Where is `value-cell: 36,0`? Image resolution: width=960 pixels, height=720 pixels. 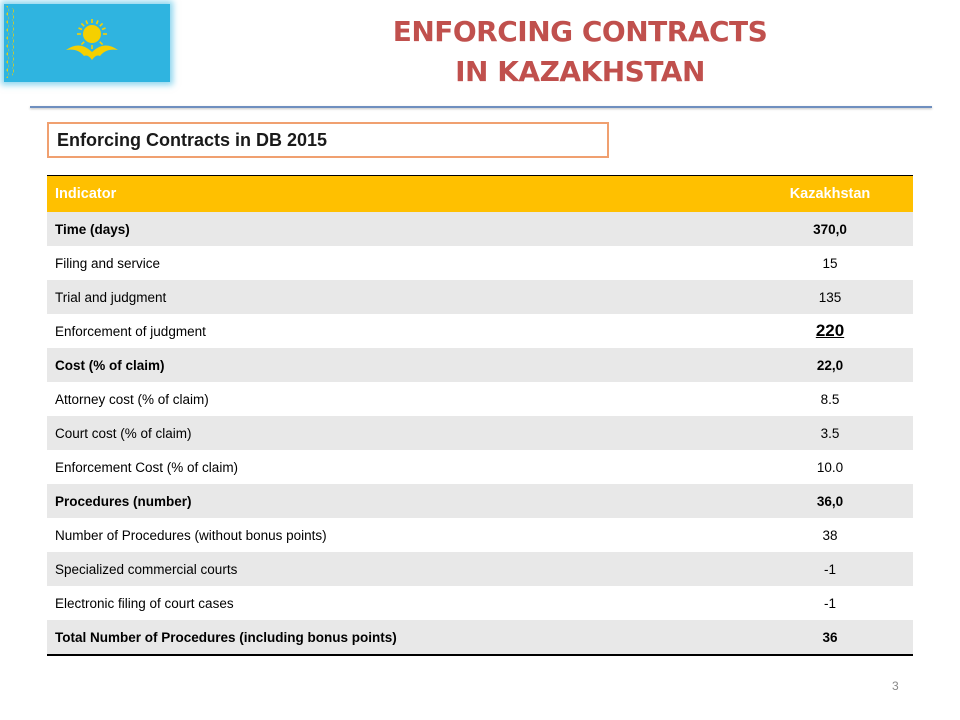 value-cell: 36,0 is located at coordinates (830, 501).